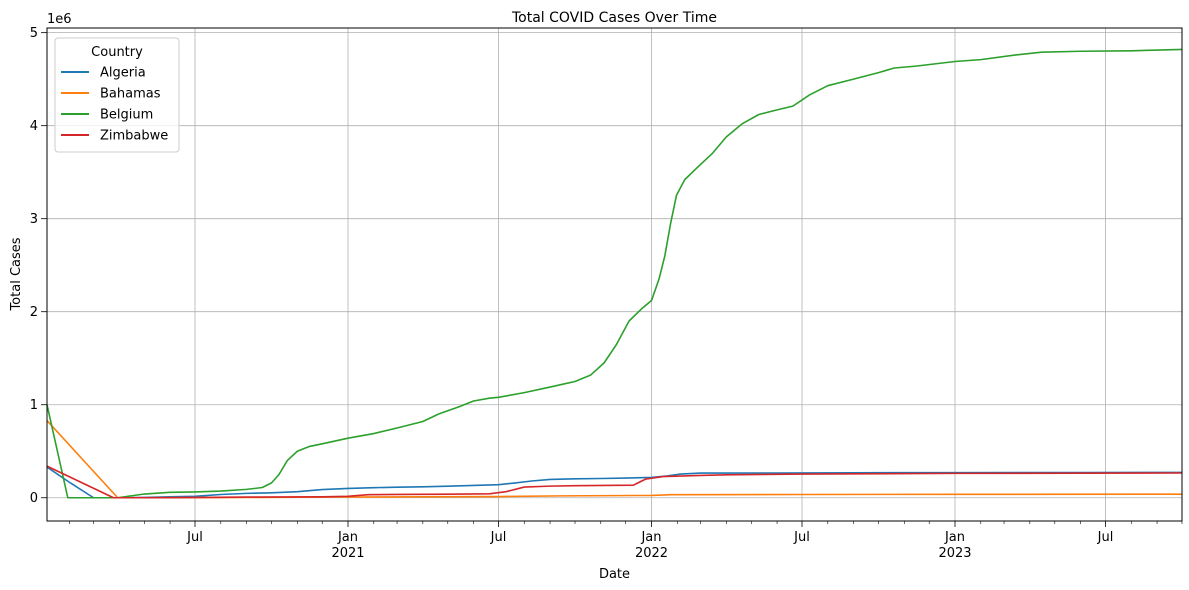 The image size is (1189, 590). What do you see at coordinates (126, 115) in the screenshot?
I see `legend-label-belgium: Belgium` at bounding box center [126, 115].